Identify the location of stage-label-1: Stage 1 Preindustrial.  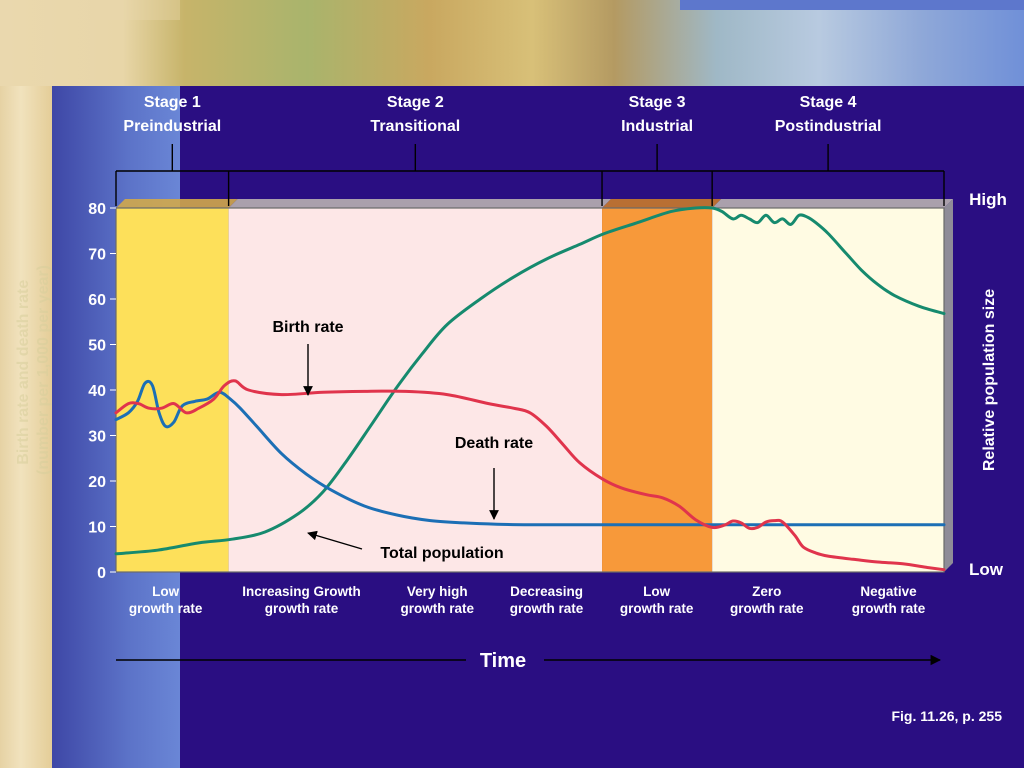
(172, 114).